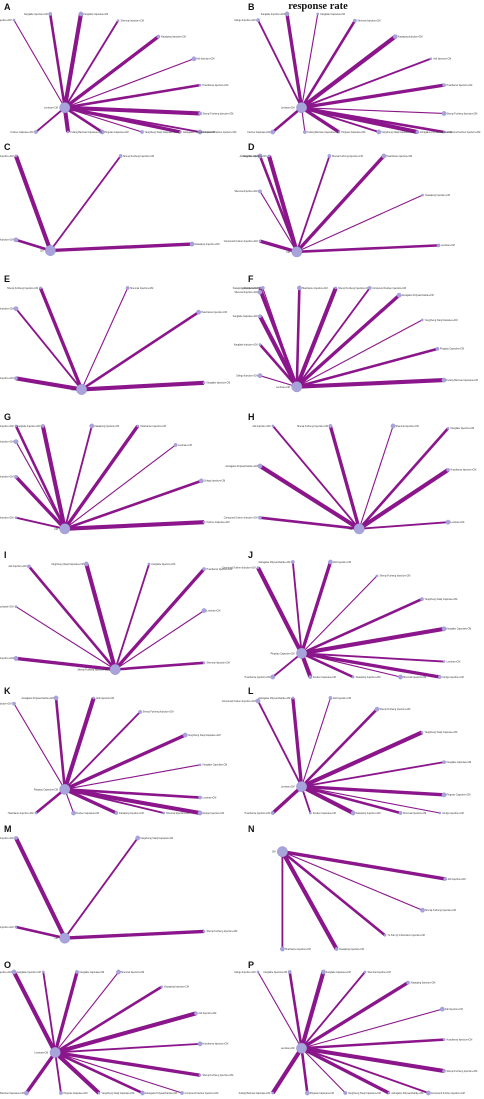  Describe the element at coordinates (245, 288) in the screenshot. I see `node-label: Xiaoaiping Injection+CM` at that location.